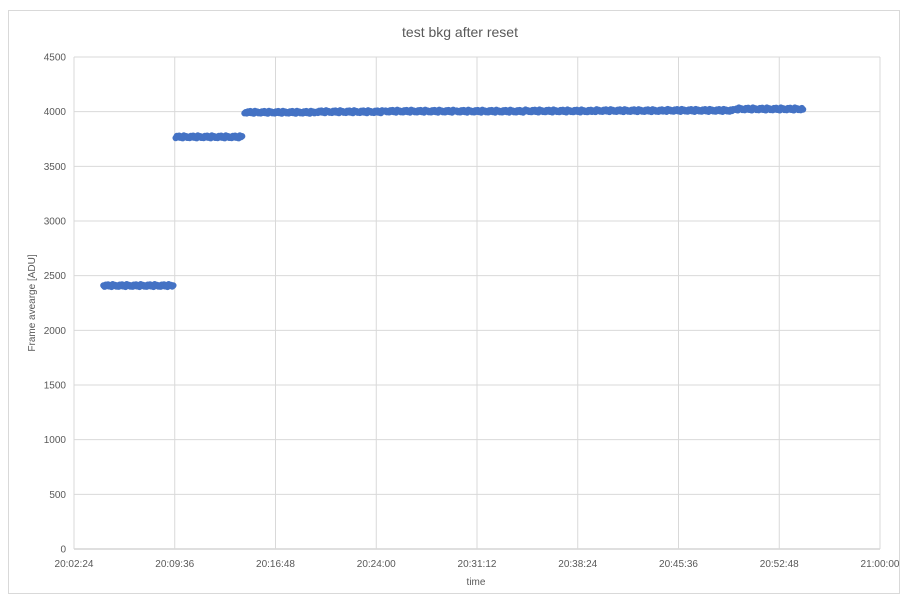 This screenshot has height=596, width=901. What do you see at coordinates (55, 386) in the screenshot?
I see `y-tick-label: 1500` at bounding box center [55, 386].